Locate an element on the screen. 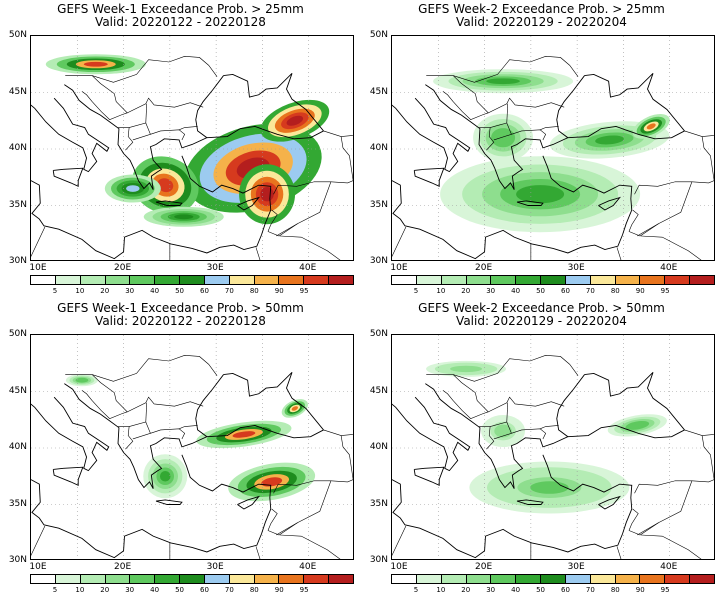 The image size is (722, 598). colorbar-tick-label: 40 is located at coordinates (516, 590).